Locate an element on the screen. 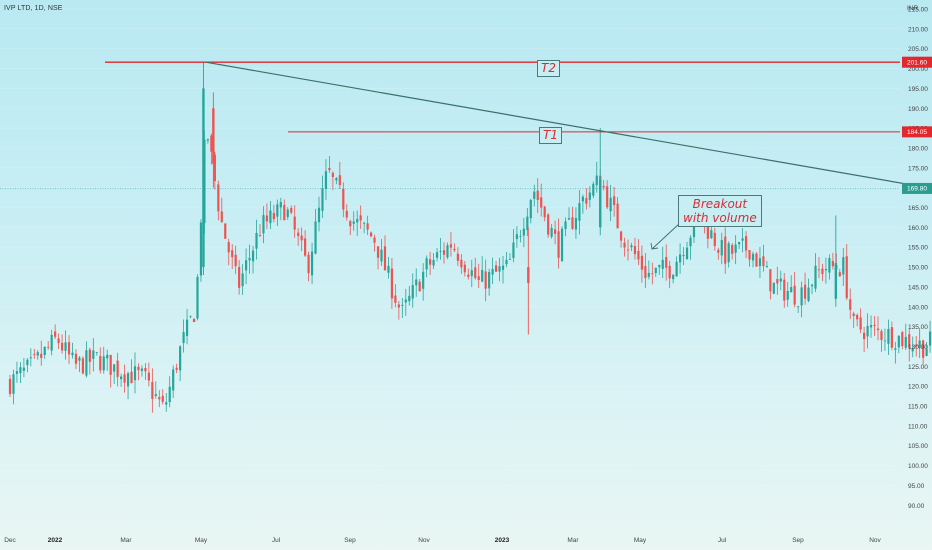 The height and width of the screenshot is (550, 932). annotation-t1: T1 is located at coordinates (550, 135).